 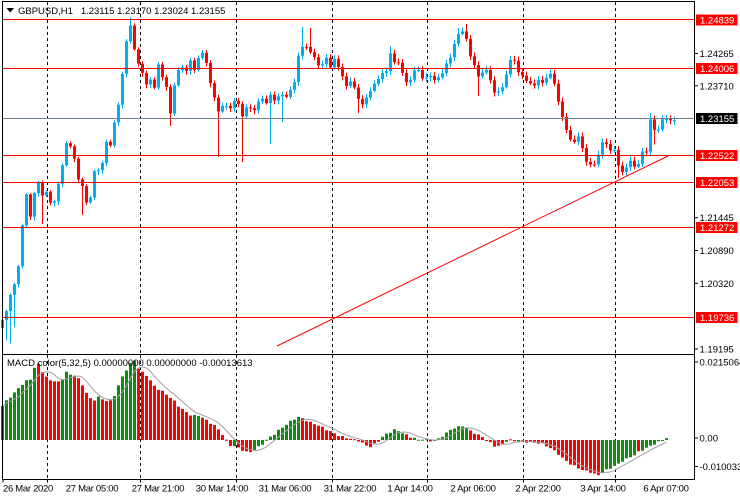 What do you see at coordinates (717, 218) in the screenshot?
I see `svg-text: 1.21445` at bounding box center [717, 218].